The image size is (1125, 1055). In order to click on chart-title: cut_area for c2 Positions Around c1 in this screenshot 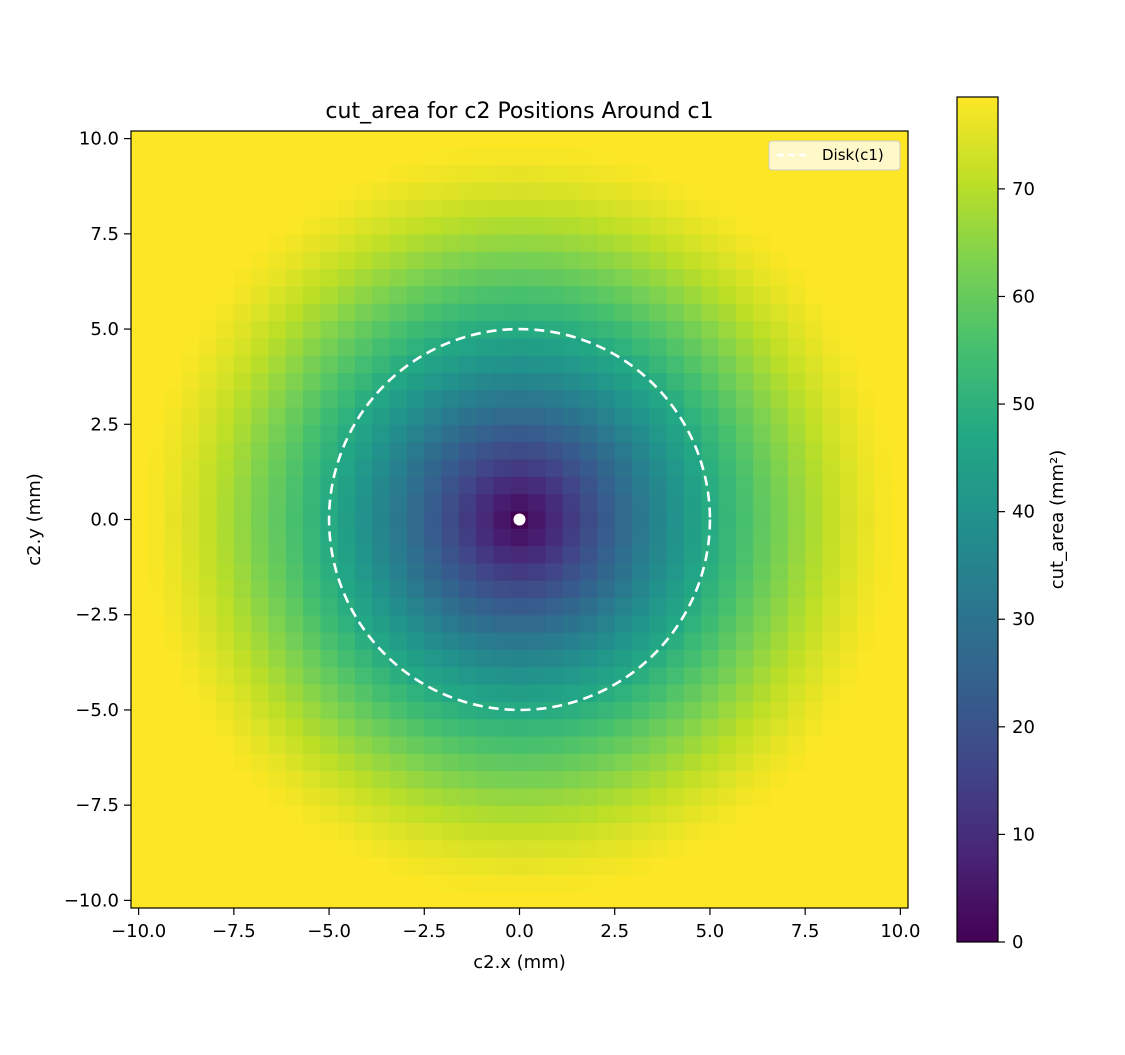, I will do `click(519, 111)`.